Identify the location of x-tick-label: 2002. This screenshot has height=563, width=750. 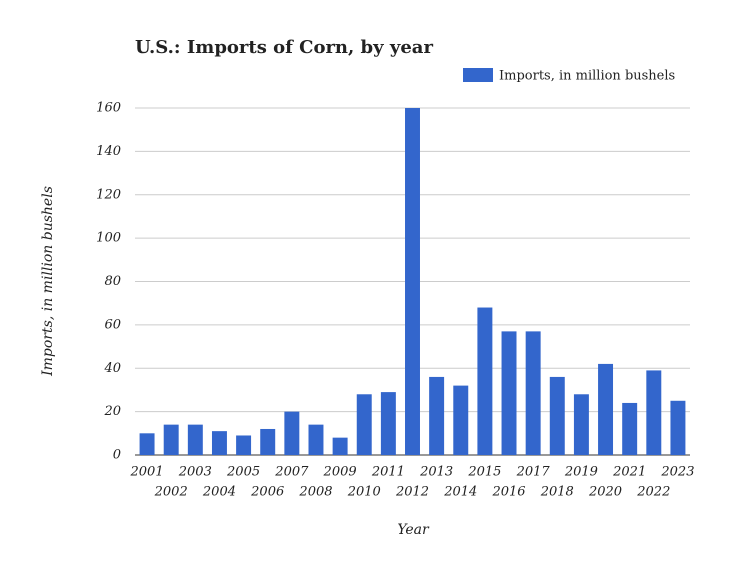
(171, 492).